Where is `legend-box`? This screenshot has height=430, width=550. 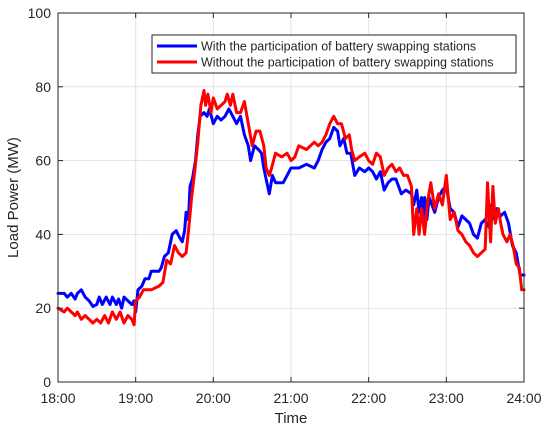
legend-box is located at coordinates (334, 54).